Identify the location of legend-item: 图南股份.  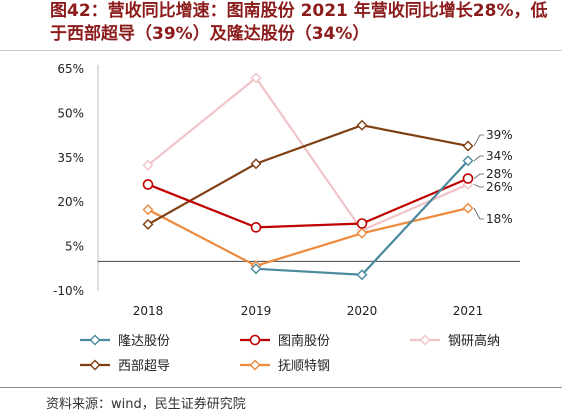
(285, 341).